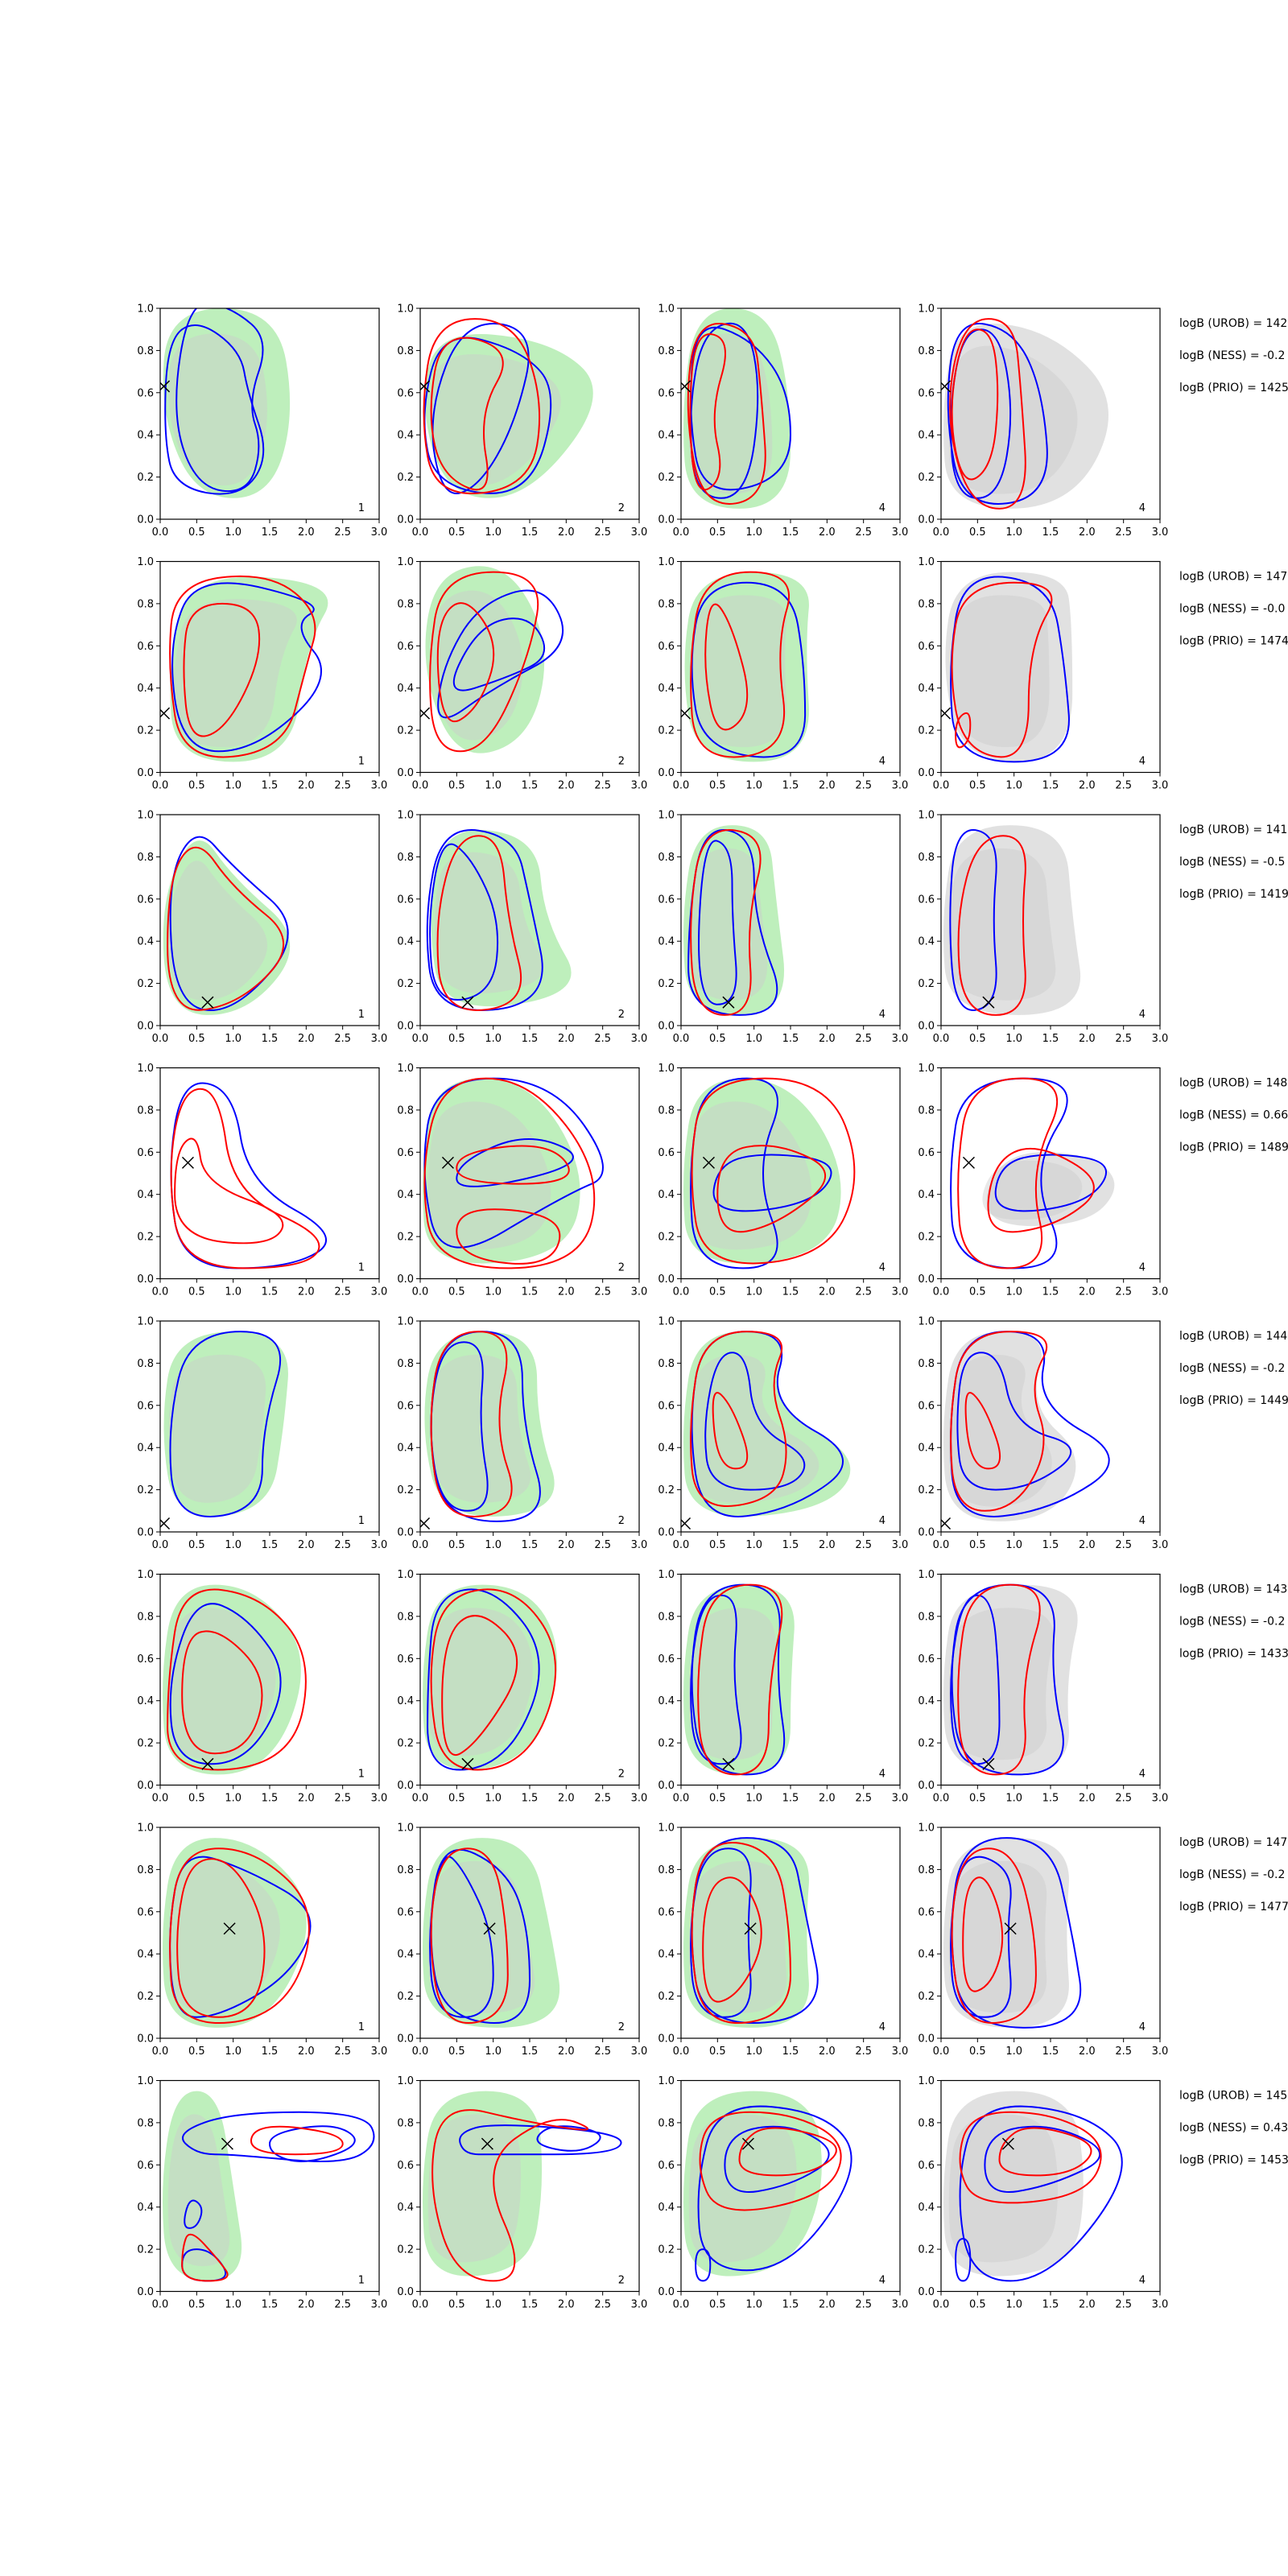  Describe the element at coordinates (522, 928) in the screenshot. I see `panel-r3-c2: 0.0 0.5 1.0 1.5 2.0 2.5 3.0 0.0 0.2 0.4 0.6 0.8 1.0 2` at that location.